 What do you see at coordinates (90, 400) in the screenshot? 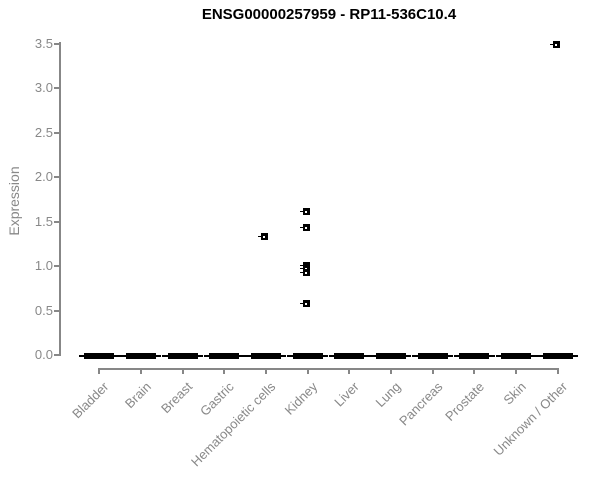
I see `x-category-label: Bladder` at bounding box center [90, 400].